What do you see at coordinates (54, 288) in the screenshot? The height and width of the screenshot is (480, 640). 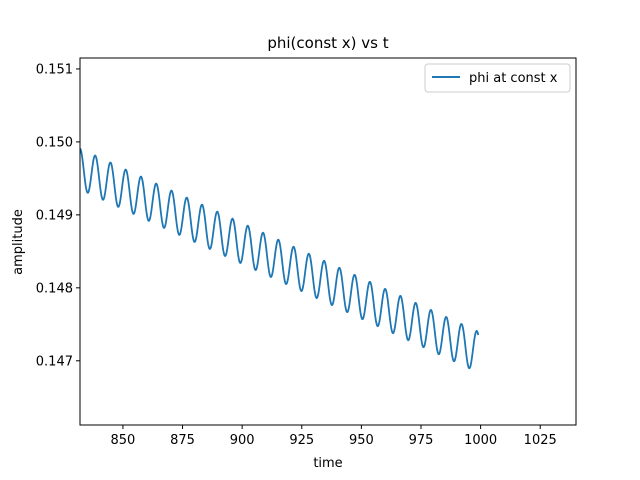 I see `y-tick-label: 0.148` at bounding box center [54, 288].